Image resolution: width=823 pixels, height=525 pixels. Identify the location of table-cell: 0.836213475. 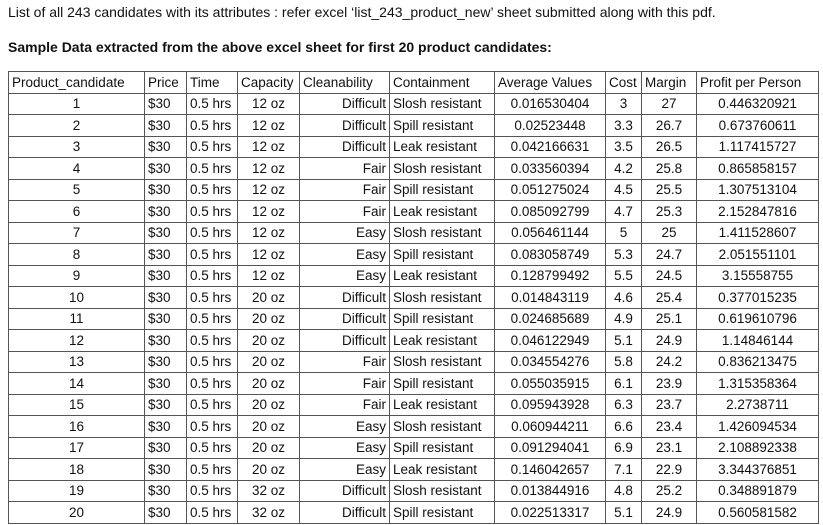
(757, 361).